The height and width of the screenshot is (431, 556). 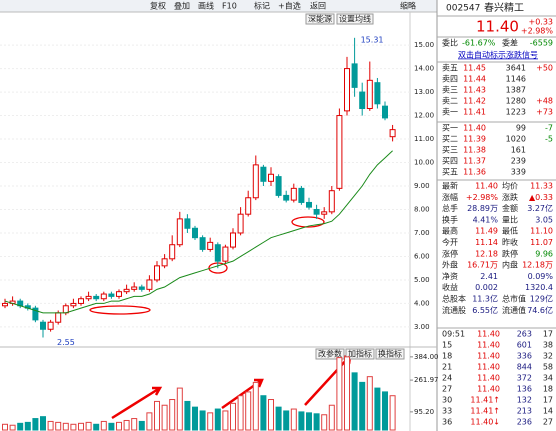 I want to click on pane-button: 改参数, so click(x=330, y=354).